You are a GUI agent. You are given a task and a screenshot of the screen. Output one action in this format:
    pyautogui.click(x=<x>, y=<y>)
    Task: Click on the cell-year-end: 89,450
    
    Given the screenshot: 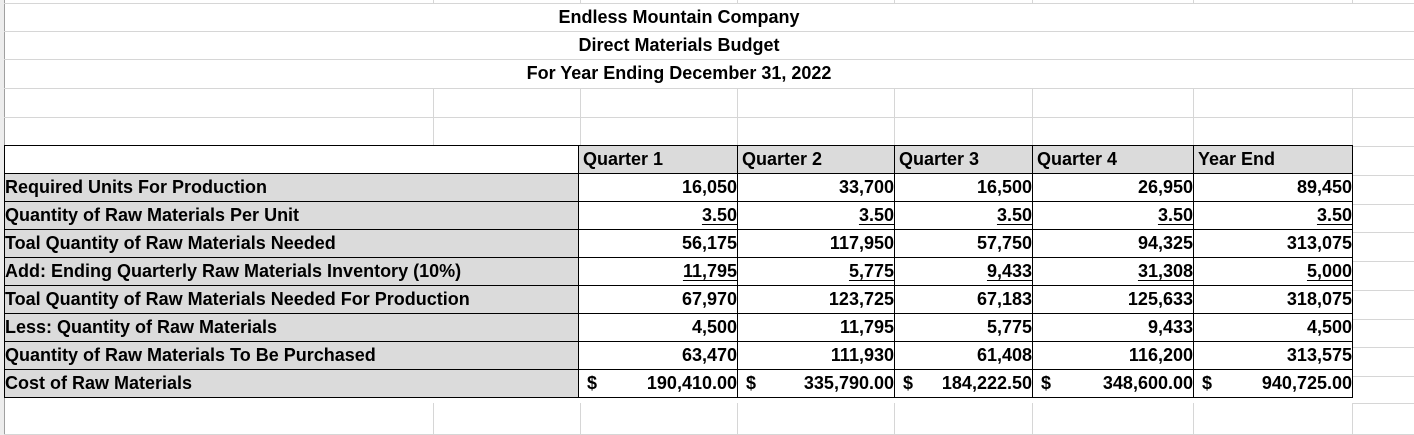 What is the action you would take?
    pyautogui.click(x=1273, y=187)
    